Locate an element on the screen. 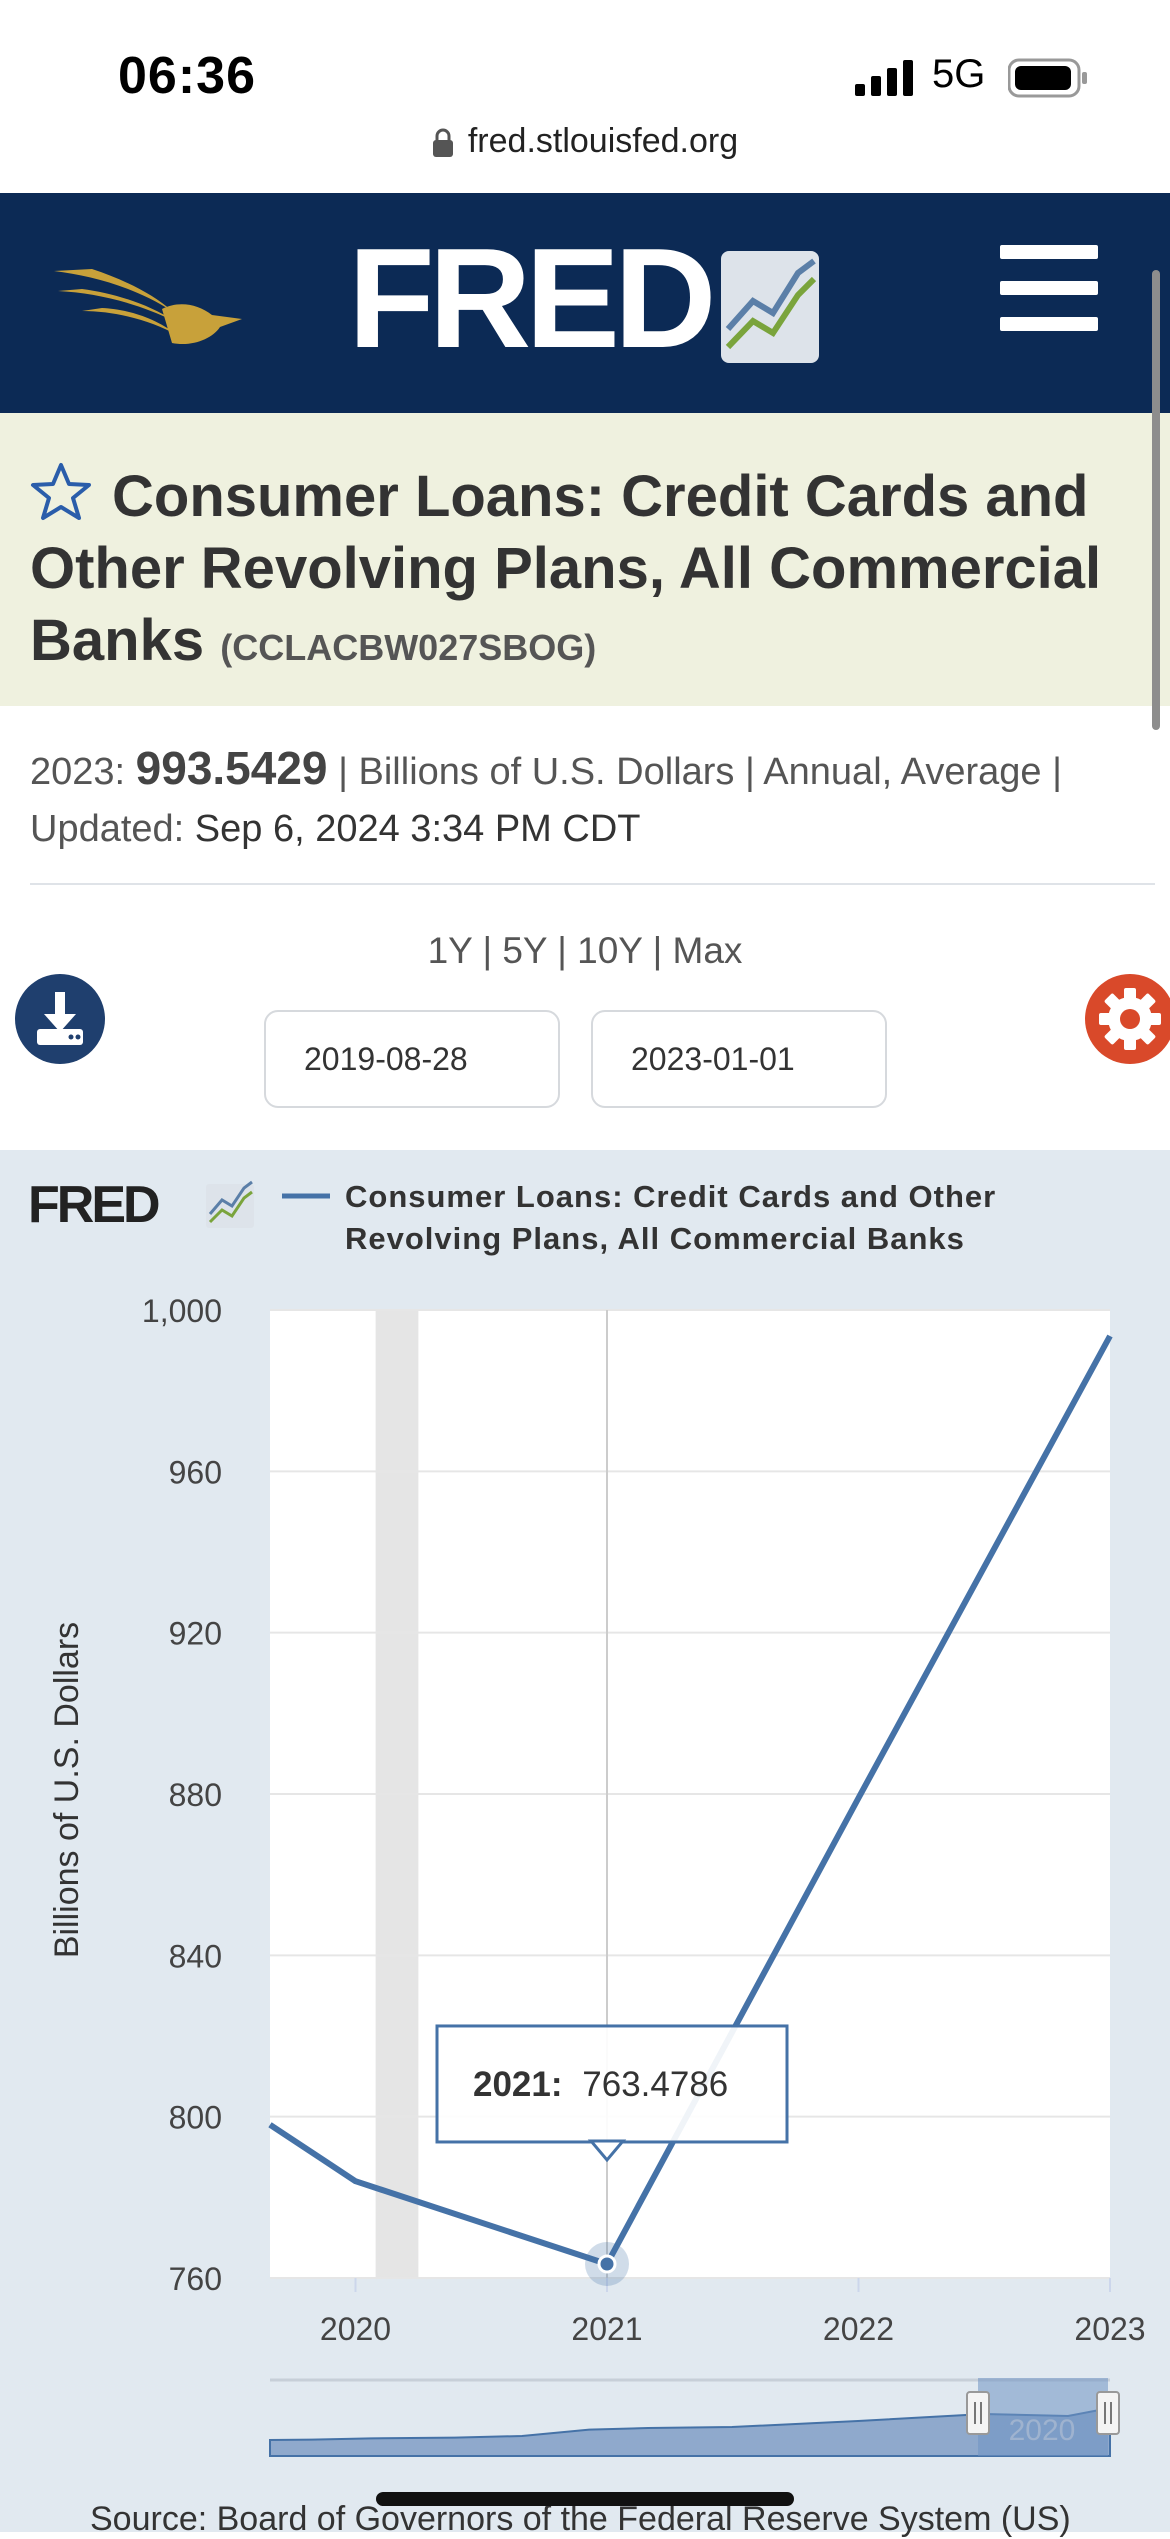  divider is located at coordinates (592, 884).